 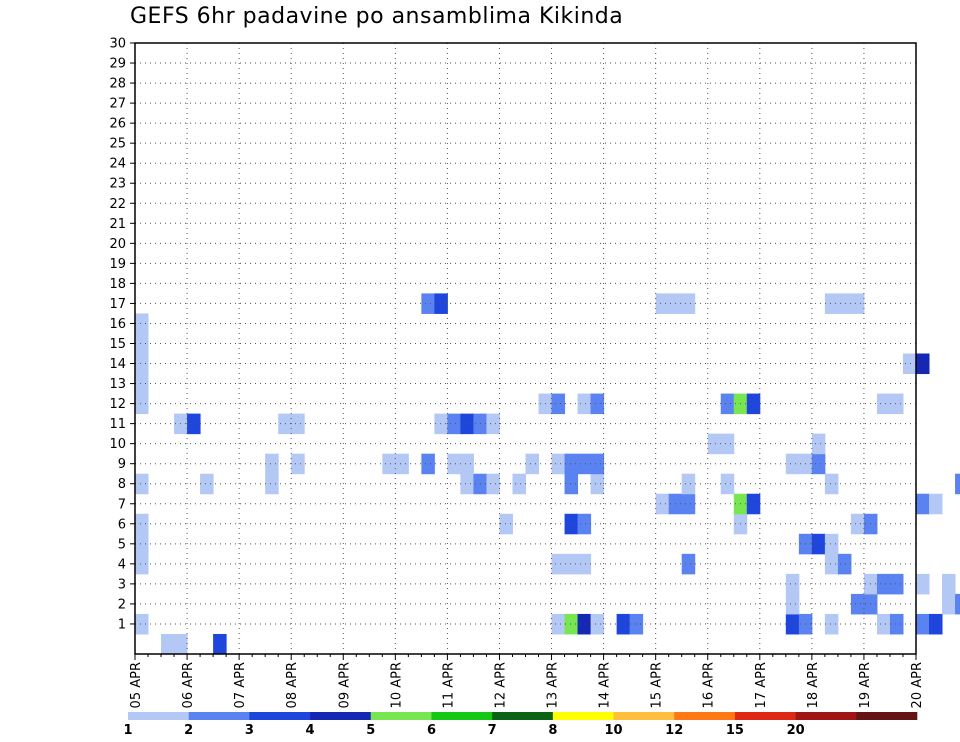 I want to click on x-tick-label: 17 APR, so click(x=761, y=685).